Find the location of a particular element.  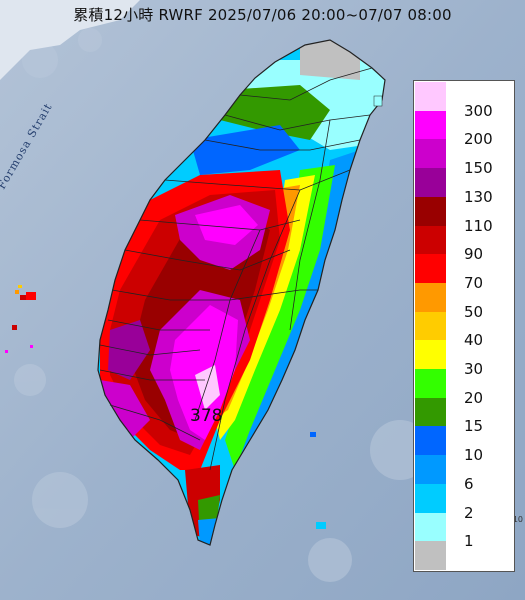

legend-label: 30 is located at coordinates (474, 369).